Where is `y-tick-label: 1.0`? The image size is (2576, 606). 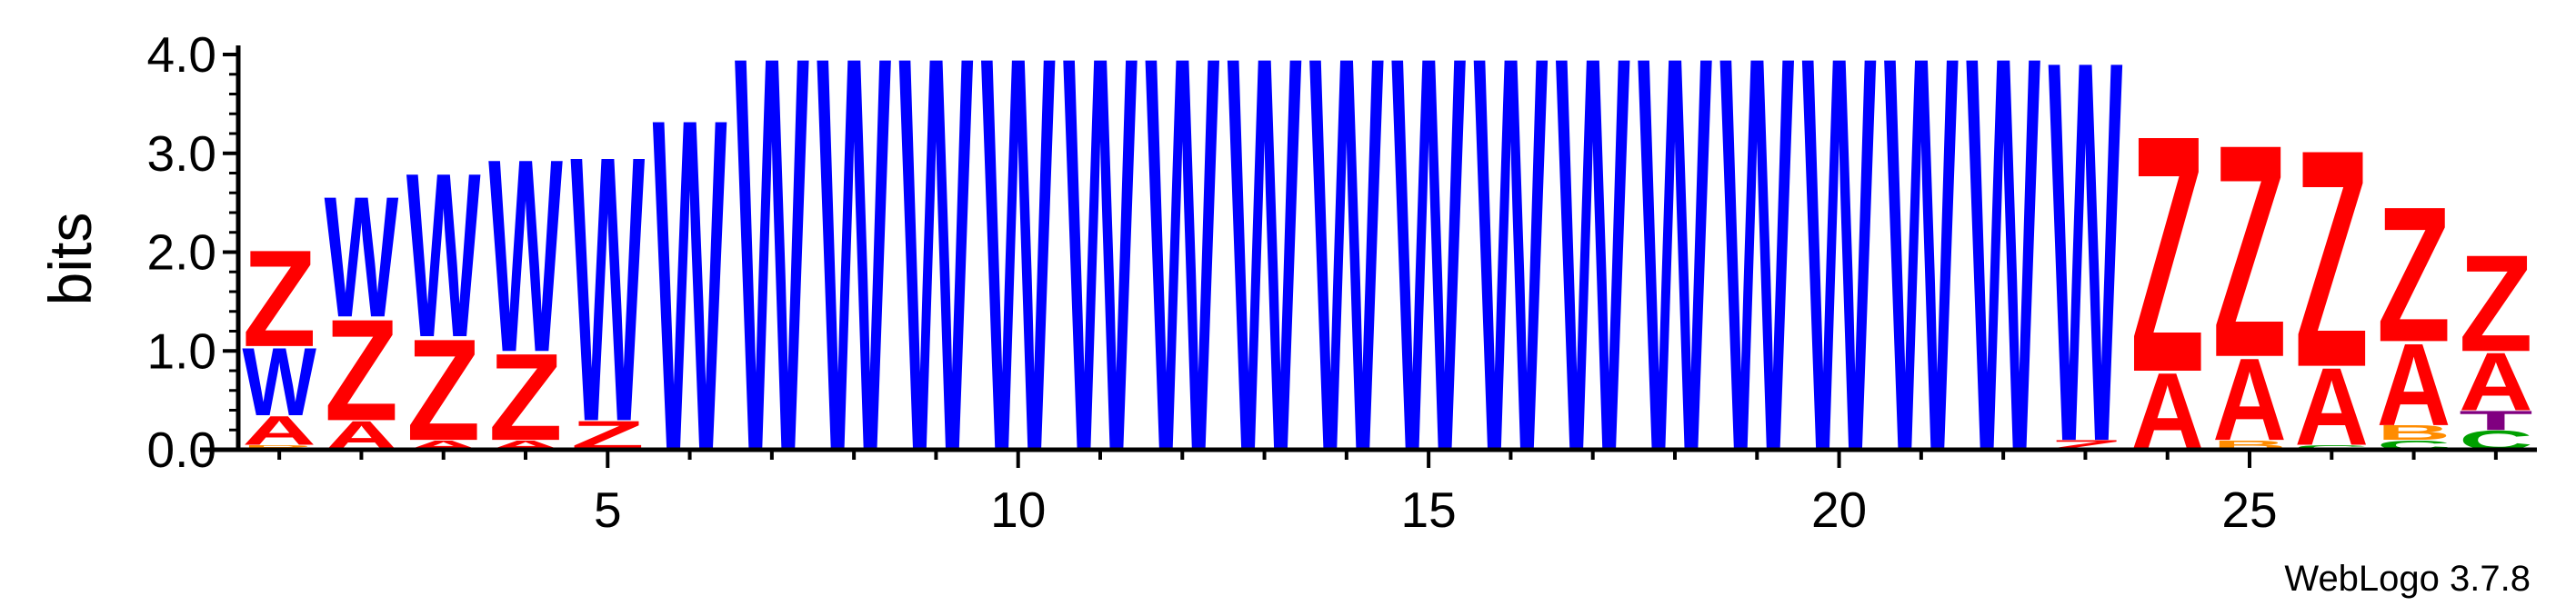 y-tick-label: 1.0 is located at coordinates (182, 351).